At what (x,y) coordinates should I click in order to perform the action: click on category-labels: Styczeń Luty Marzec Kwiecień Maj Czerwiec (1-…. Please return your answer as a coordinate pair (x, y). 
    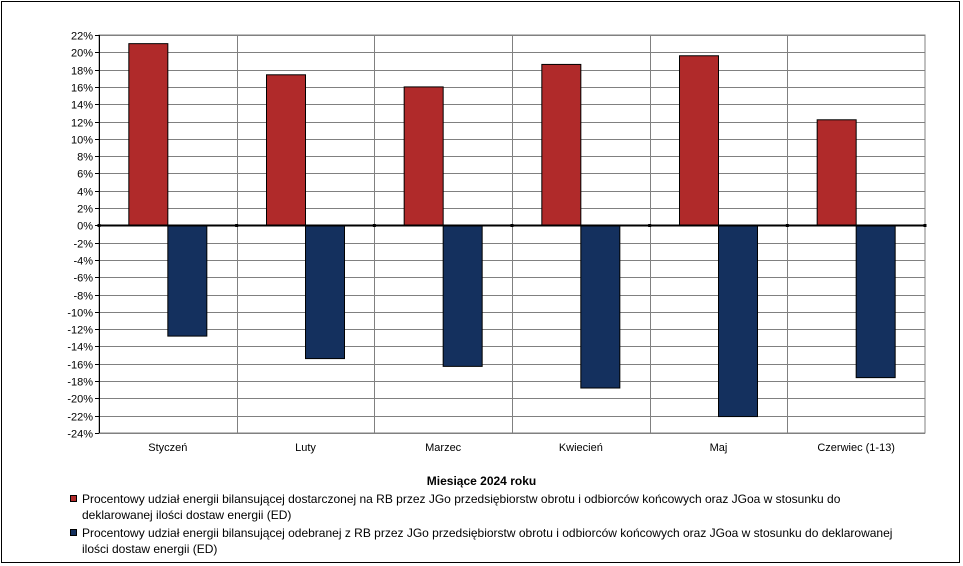
    Looking at the image, I should click on (521, 448).